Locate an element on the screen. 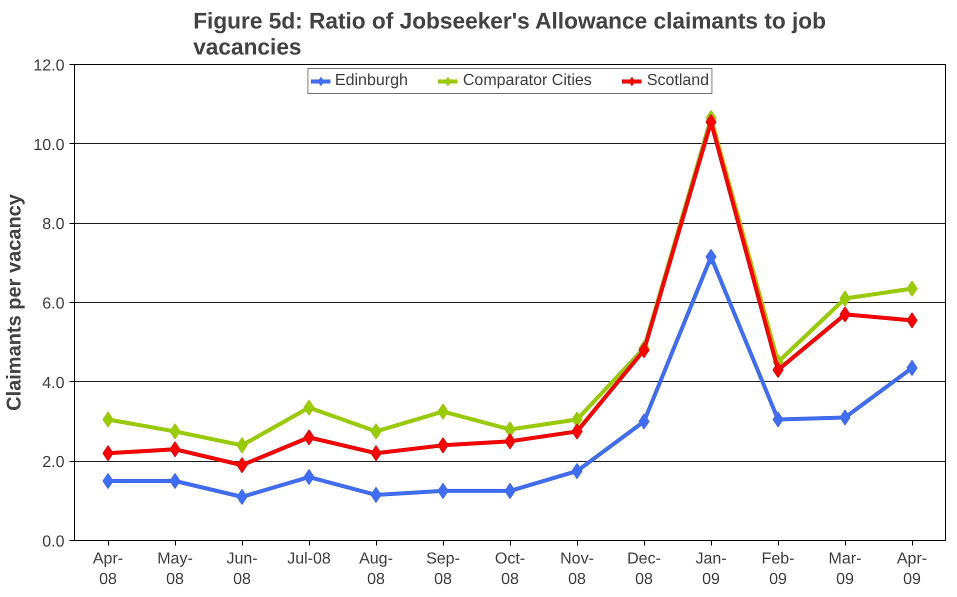 The image size is (957, 597). y-tick-label: 12.0 is located at coordinates (49, 66).